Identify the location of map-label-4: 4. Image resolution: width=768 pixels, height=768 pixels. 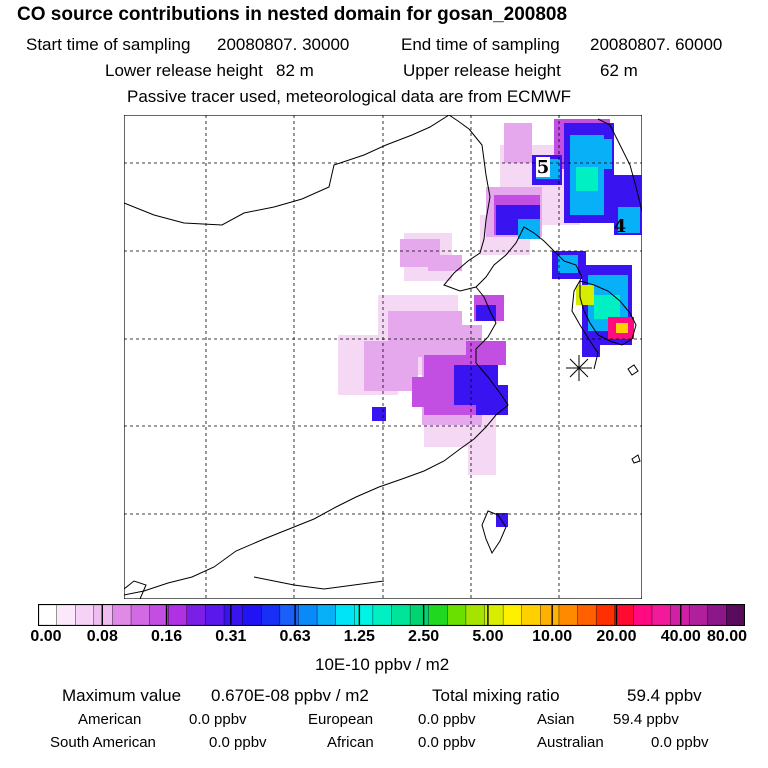
(620, 226).